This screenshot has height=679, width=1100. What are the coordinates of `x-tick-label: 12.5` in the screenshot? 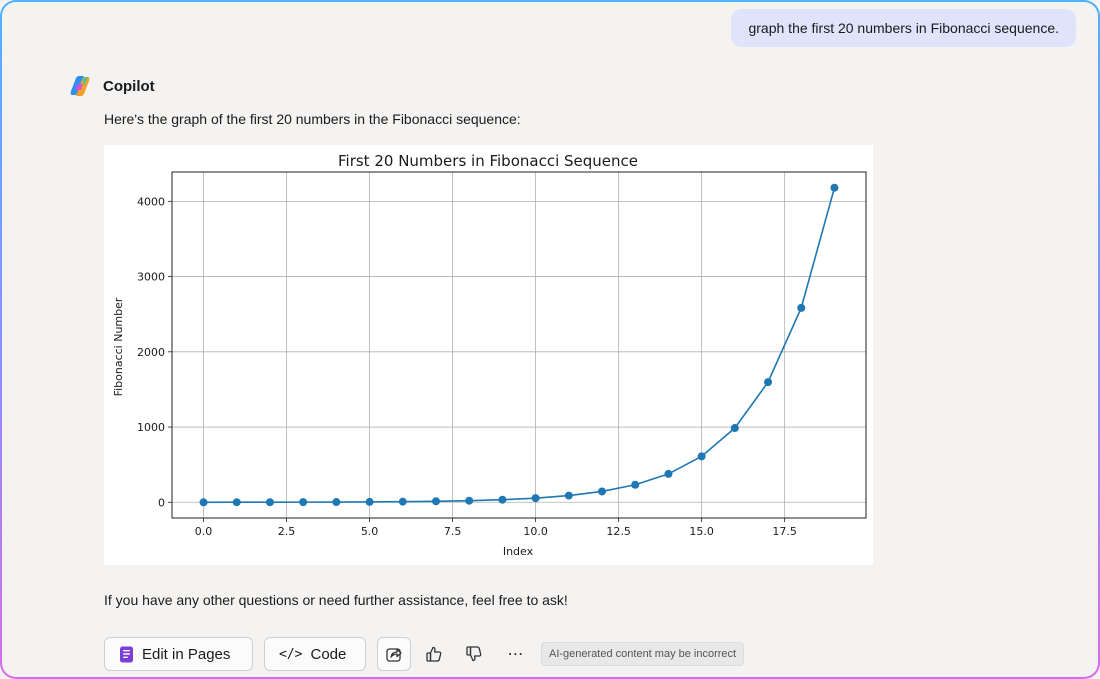 It's located at (618, 531).